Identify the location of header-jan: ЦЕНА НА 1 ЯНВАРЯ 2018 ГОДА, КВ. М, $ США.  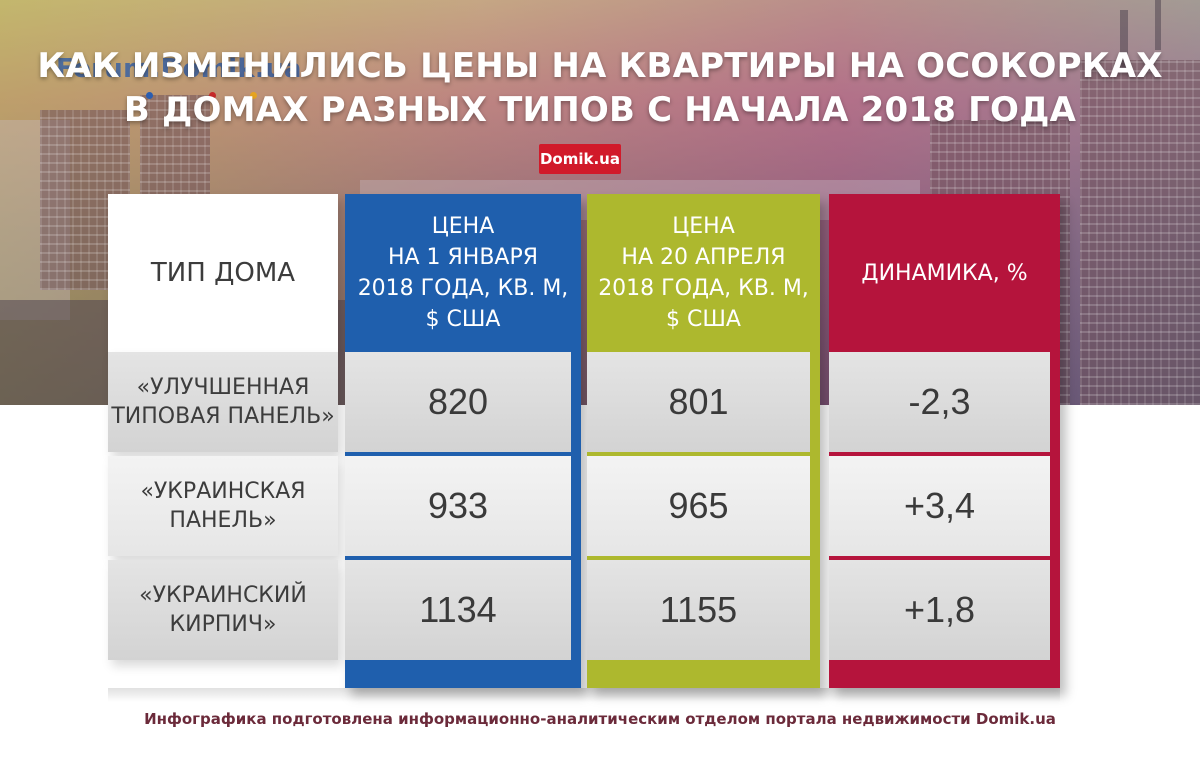
(463, 273).